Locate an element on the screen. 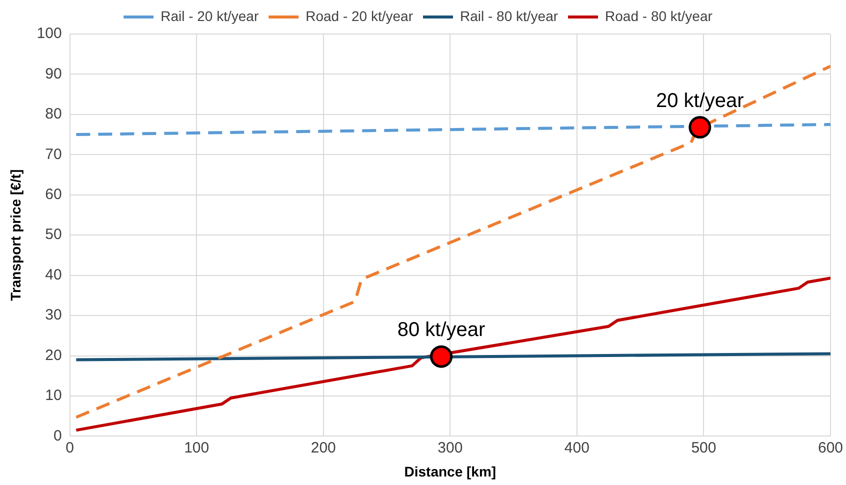  y-tick-label: 90 is located at coordinates (53, 73).